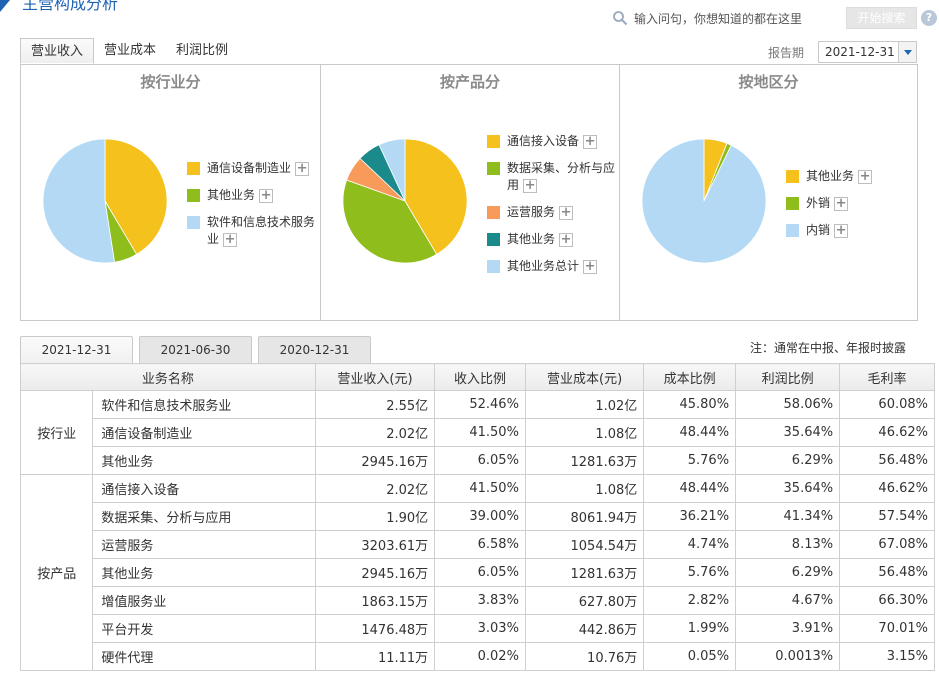 The image size is (939, 674). Describe the element at coordinates (818, 203) in the screenshot. I see `legend-label-text: 外销` at that location.